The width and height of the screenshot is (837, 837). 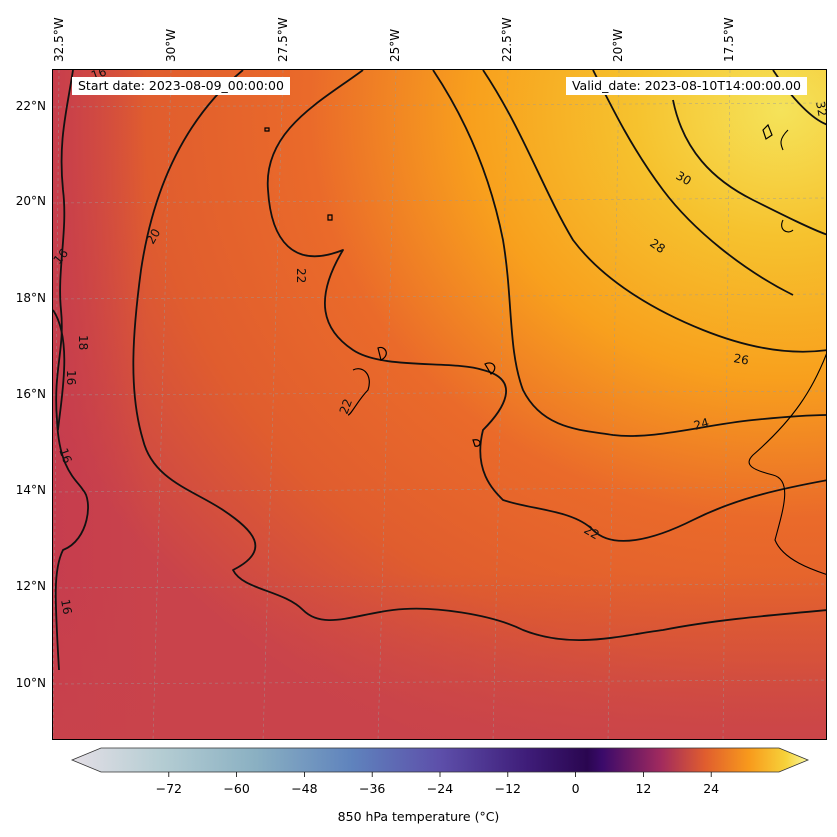 I want to click on colorbar-tick-label: 12, so click(x=643, y=788).